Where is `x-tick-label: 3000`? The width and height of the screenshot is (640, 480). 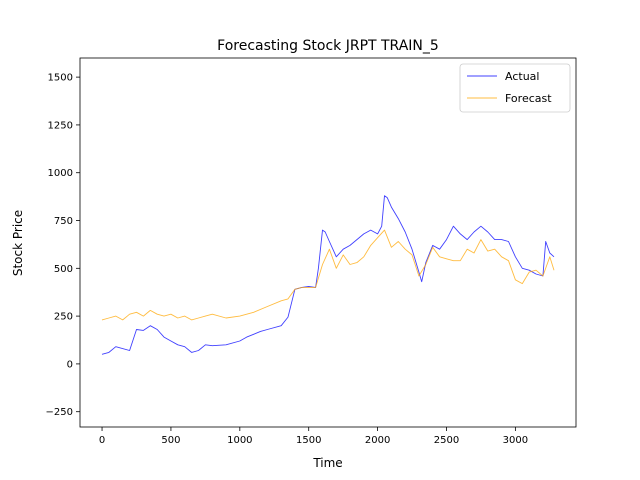
x-tick-label: 3000 is located at coordinates (515, 440).